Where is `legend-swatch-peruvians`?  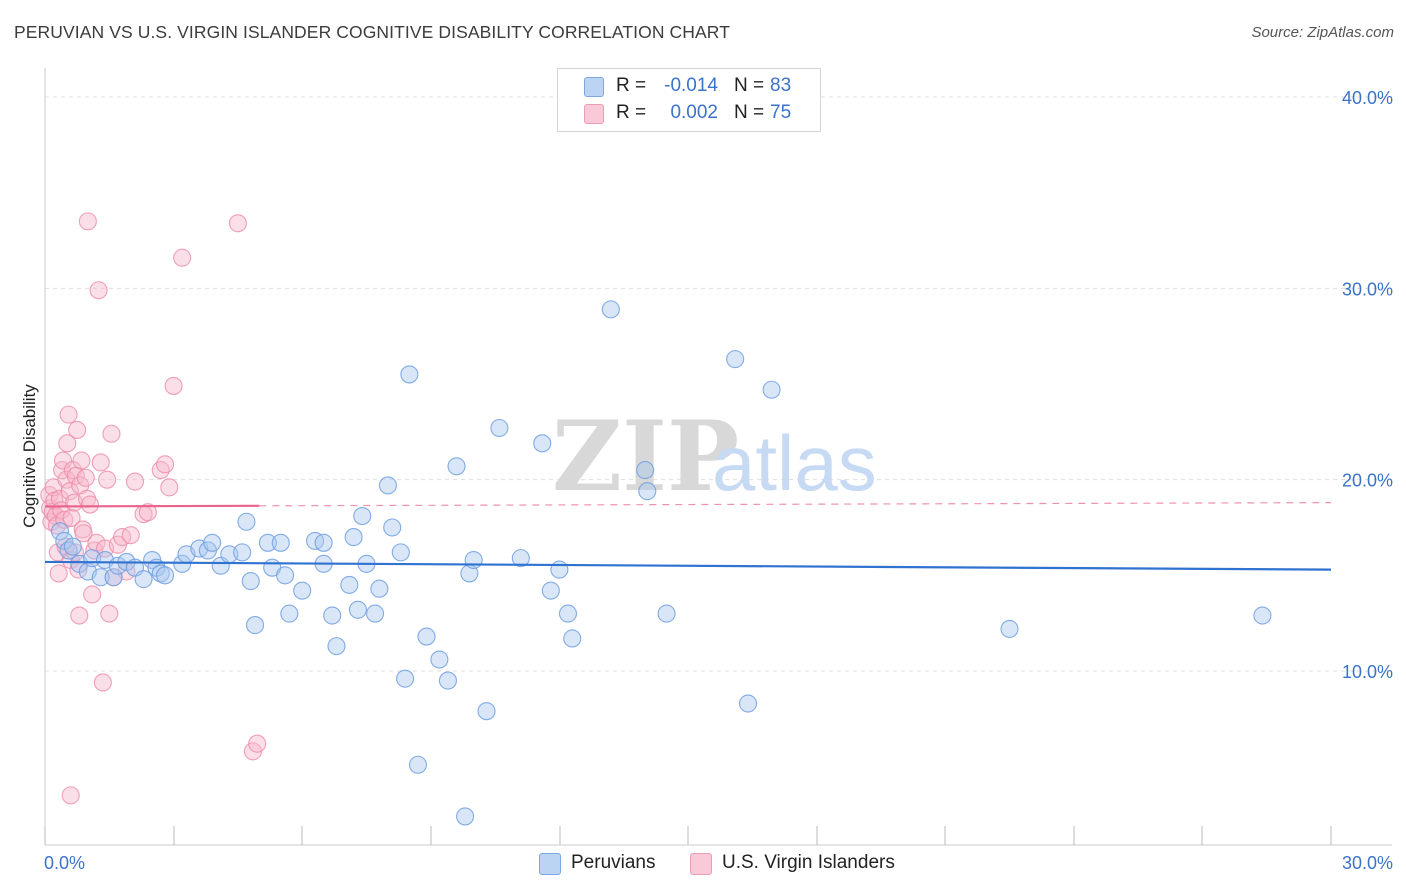 legend-swatch-peruvians is located at coordinates (550, 864).